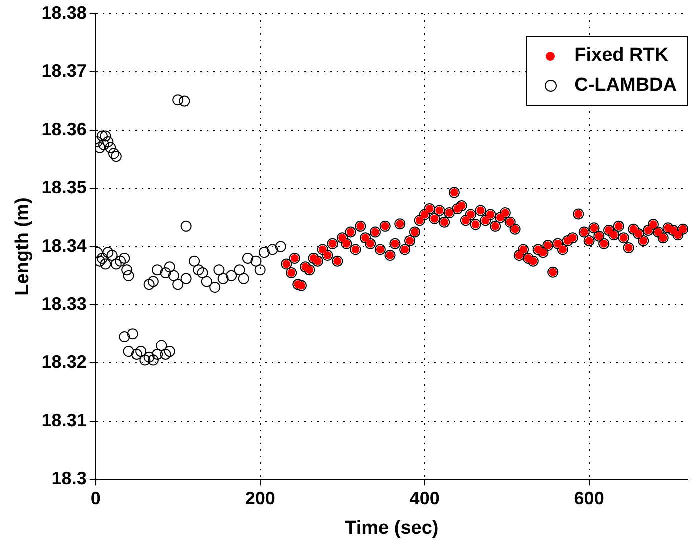  Describe the element at coordinates (64, 188) in the screenshot. I see `y-tick-label: 18.35` at that location.